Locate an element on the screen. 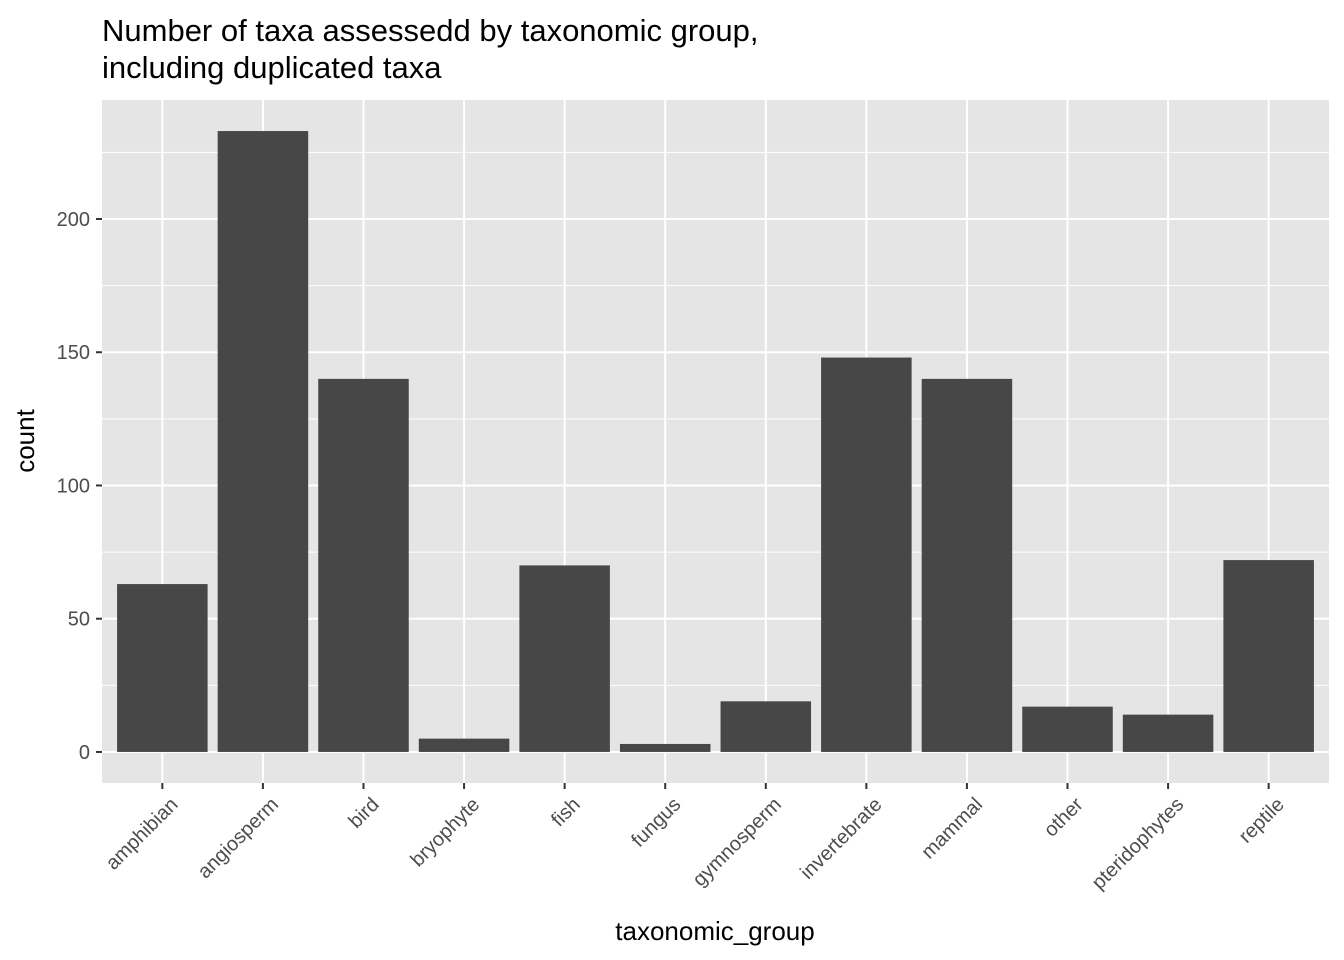 This screenshot has height=960, width=1344. x-axis-title: taxonomic_group is located at coordinates (714, 931).